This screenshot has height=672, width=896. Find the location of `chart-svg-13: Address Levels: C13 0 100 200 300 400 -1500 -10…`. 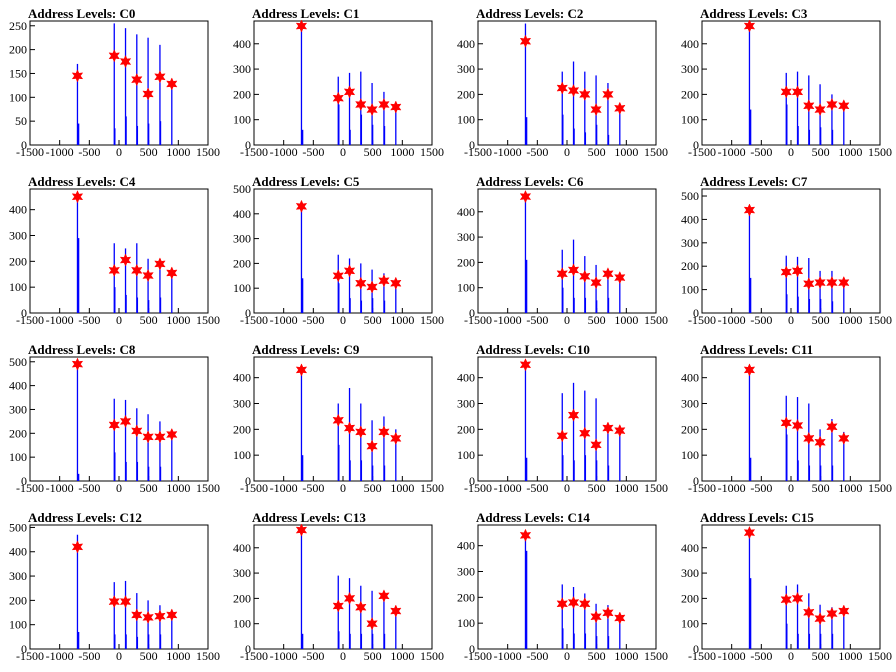

chart-svg-13: Address Levels: C13 0 100 200 300 400 -1500 -10… is located at coordinates (338, 586).